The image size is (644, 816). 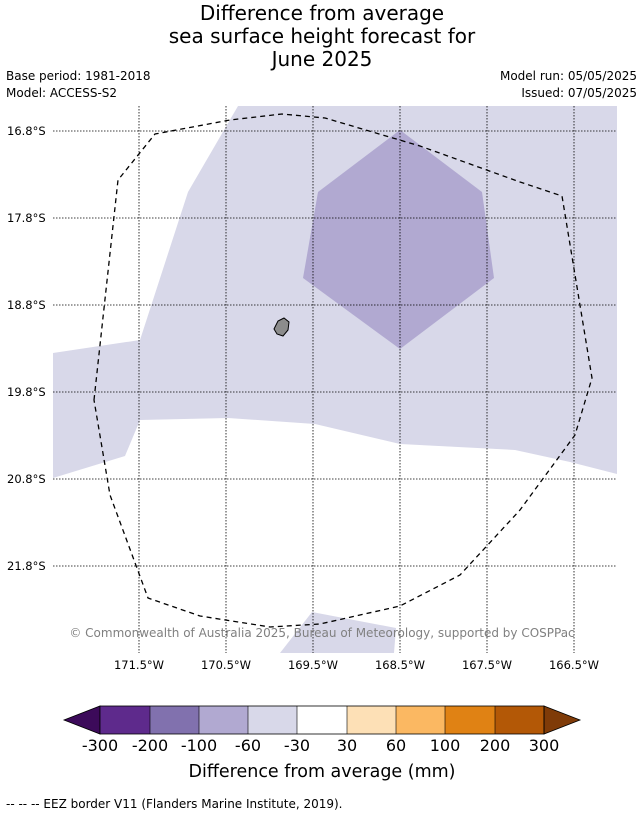 What do you see at coordinates (26, 218) in the screenshot?
I see `lat-label: 17.8°S` at bounding box center [26, 218].